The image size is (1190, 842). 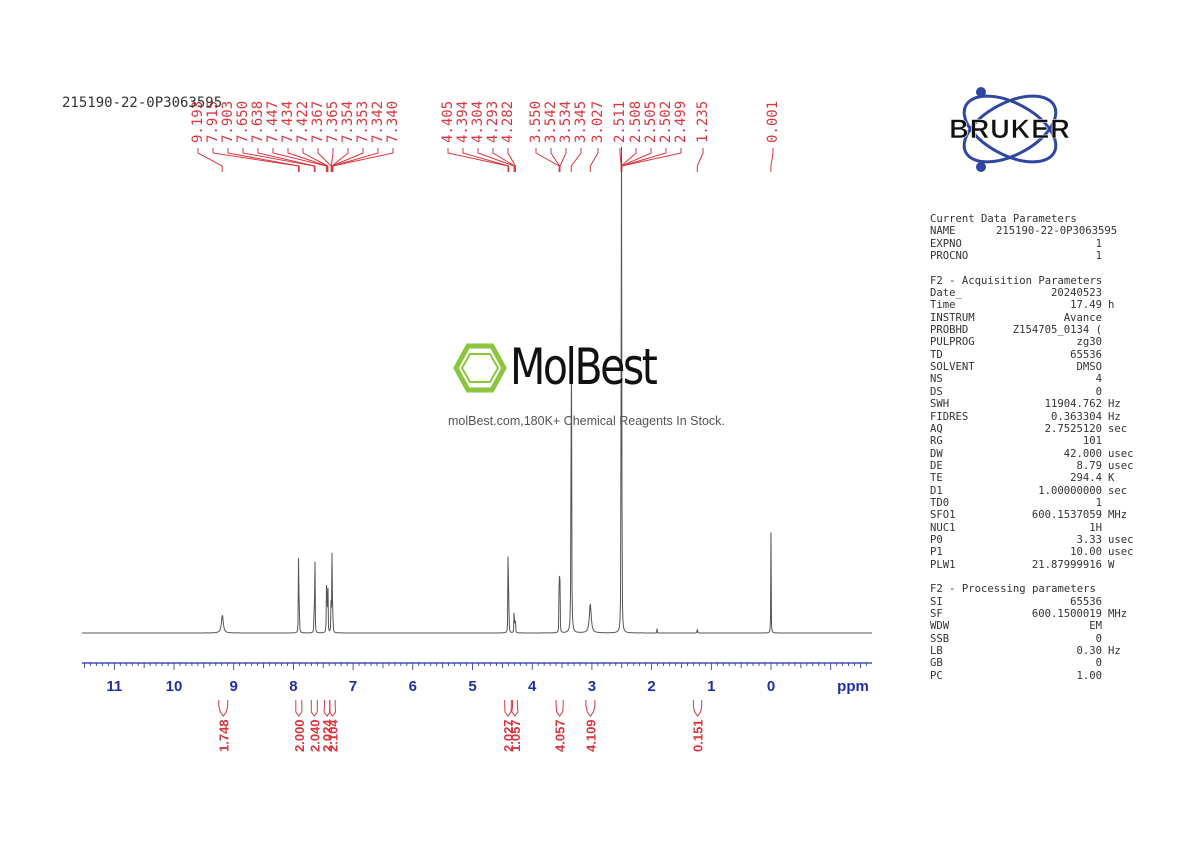 What do you see at coordinates (1036, 651) in the screenshot?
I see `param-row: LB 0.30 Hz` at bounding box center [1036, 651].